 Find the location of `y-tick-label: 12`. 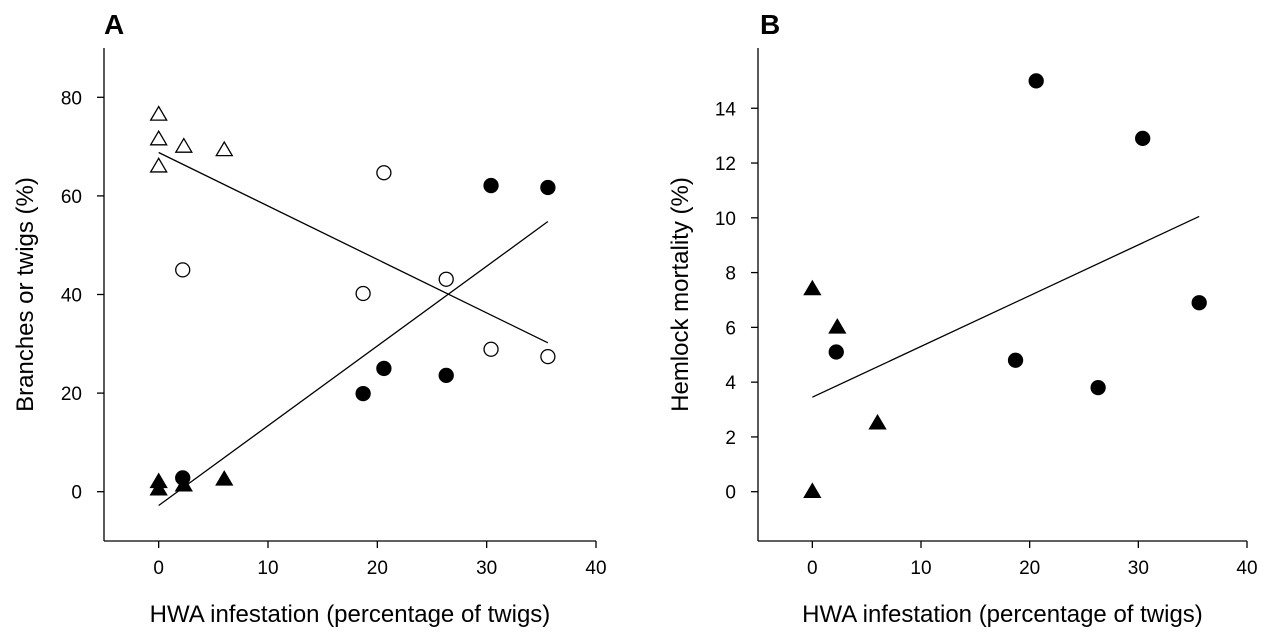

y-tick-label: 12 is located at coordinates (725, 164).